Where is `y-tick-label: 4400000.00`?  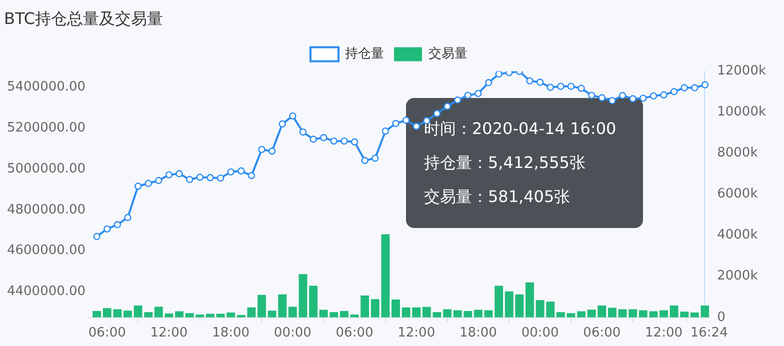 y-tick-label: 4400000.00 is located at coordinates (46, 292).